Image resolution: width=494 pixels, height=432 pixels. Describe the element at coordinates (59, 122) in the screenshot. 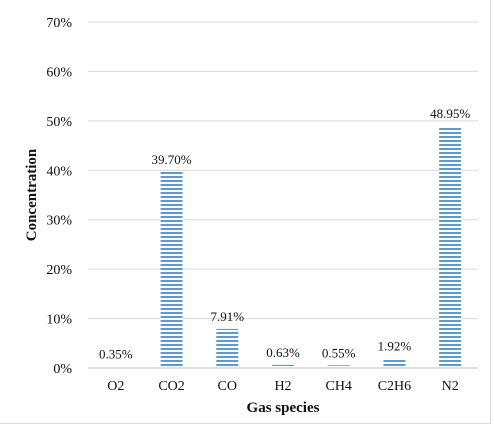

I see `y-tick-label: 50%` at that location.